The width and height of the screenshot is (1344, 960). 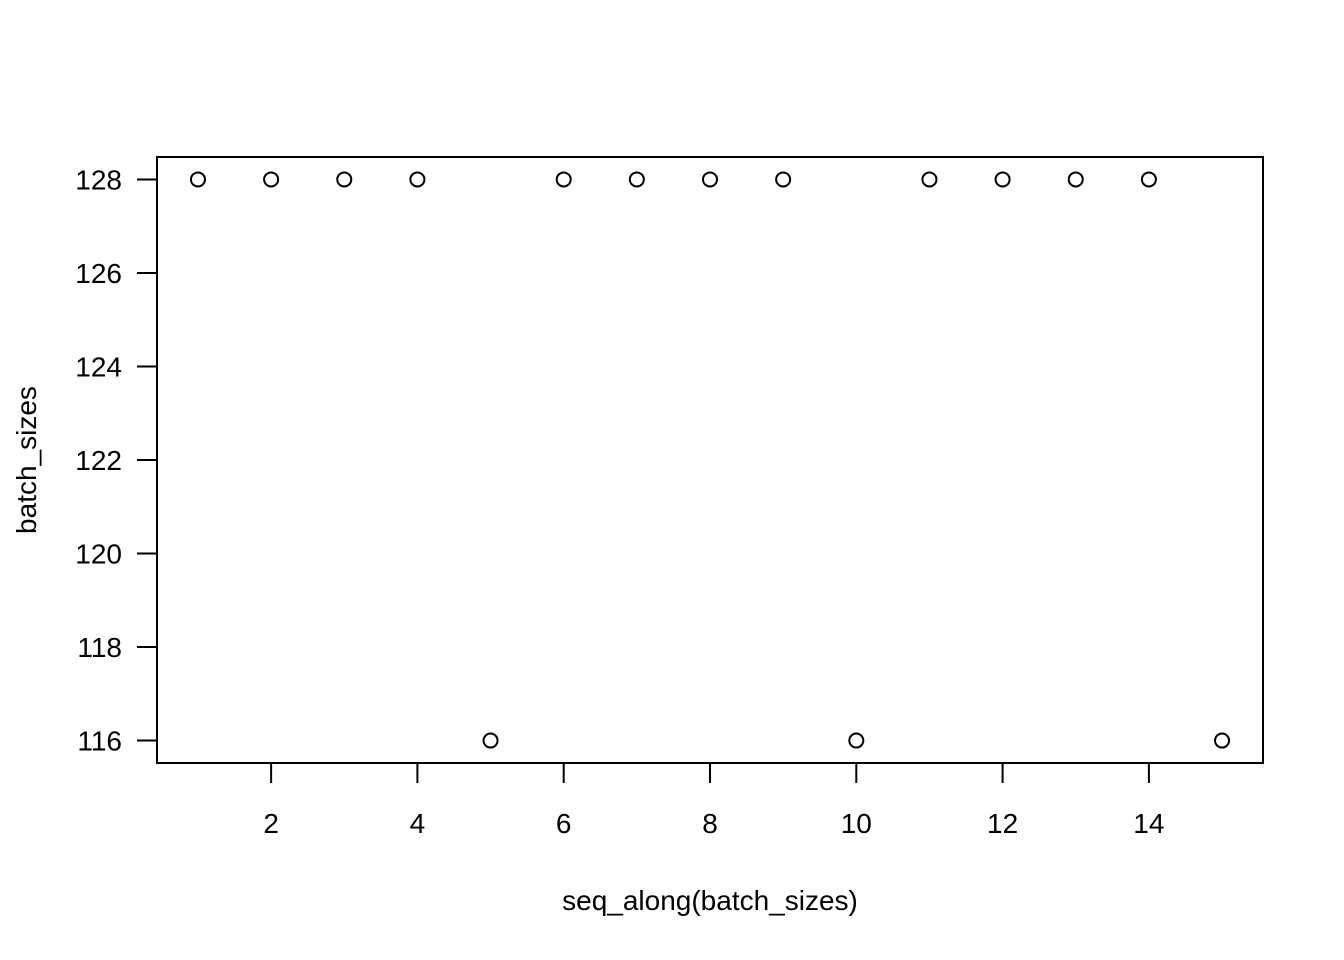 What do you see at coordinates (710, 823) in the screenshot?
I see `x-tick-label: 8` at bounding box center [710, 823].